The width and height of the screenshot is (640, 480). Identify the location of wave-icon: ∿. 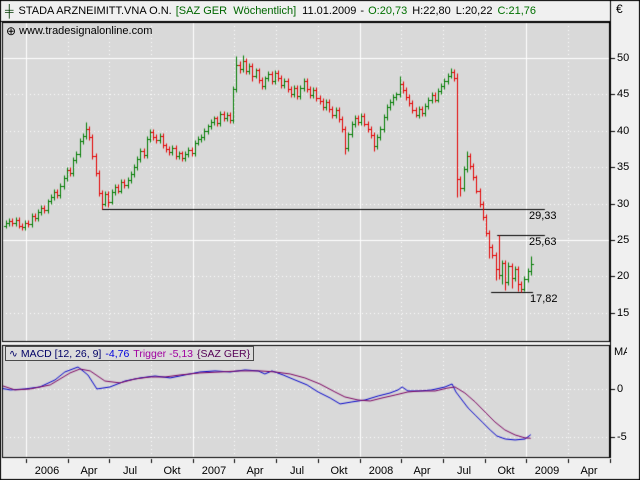
(13, 353).